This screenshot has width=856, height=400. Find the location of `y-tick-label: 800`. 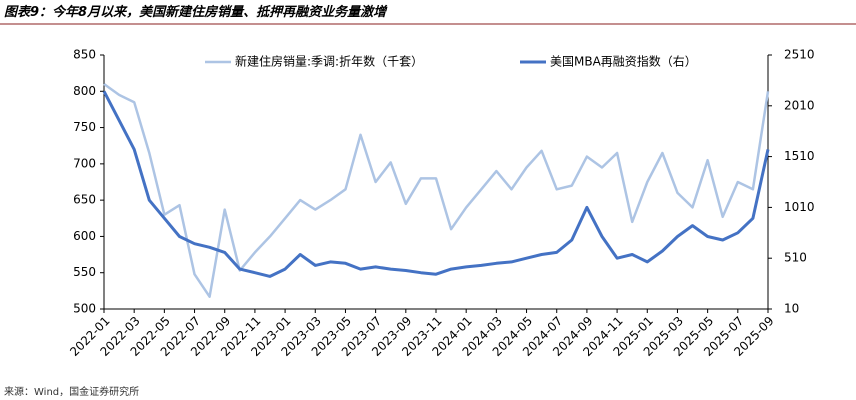

y-tick-label: 800 is located at coordinates (84, 91).